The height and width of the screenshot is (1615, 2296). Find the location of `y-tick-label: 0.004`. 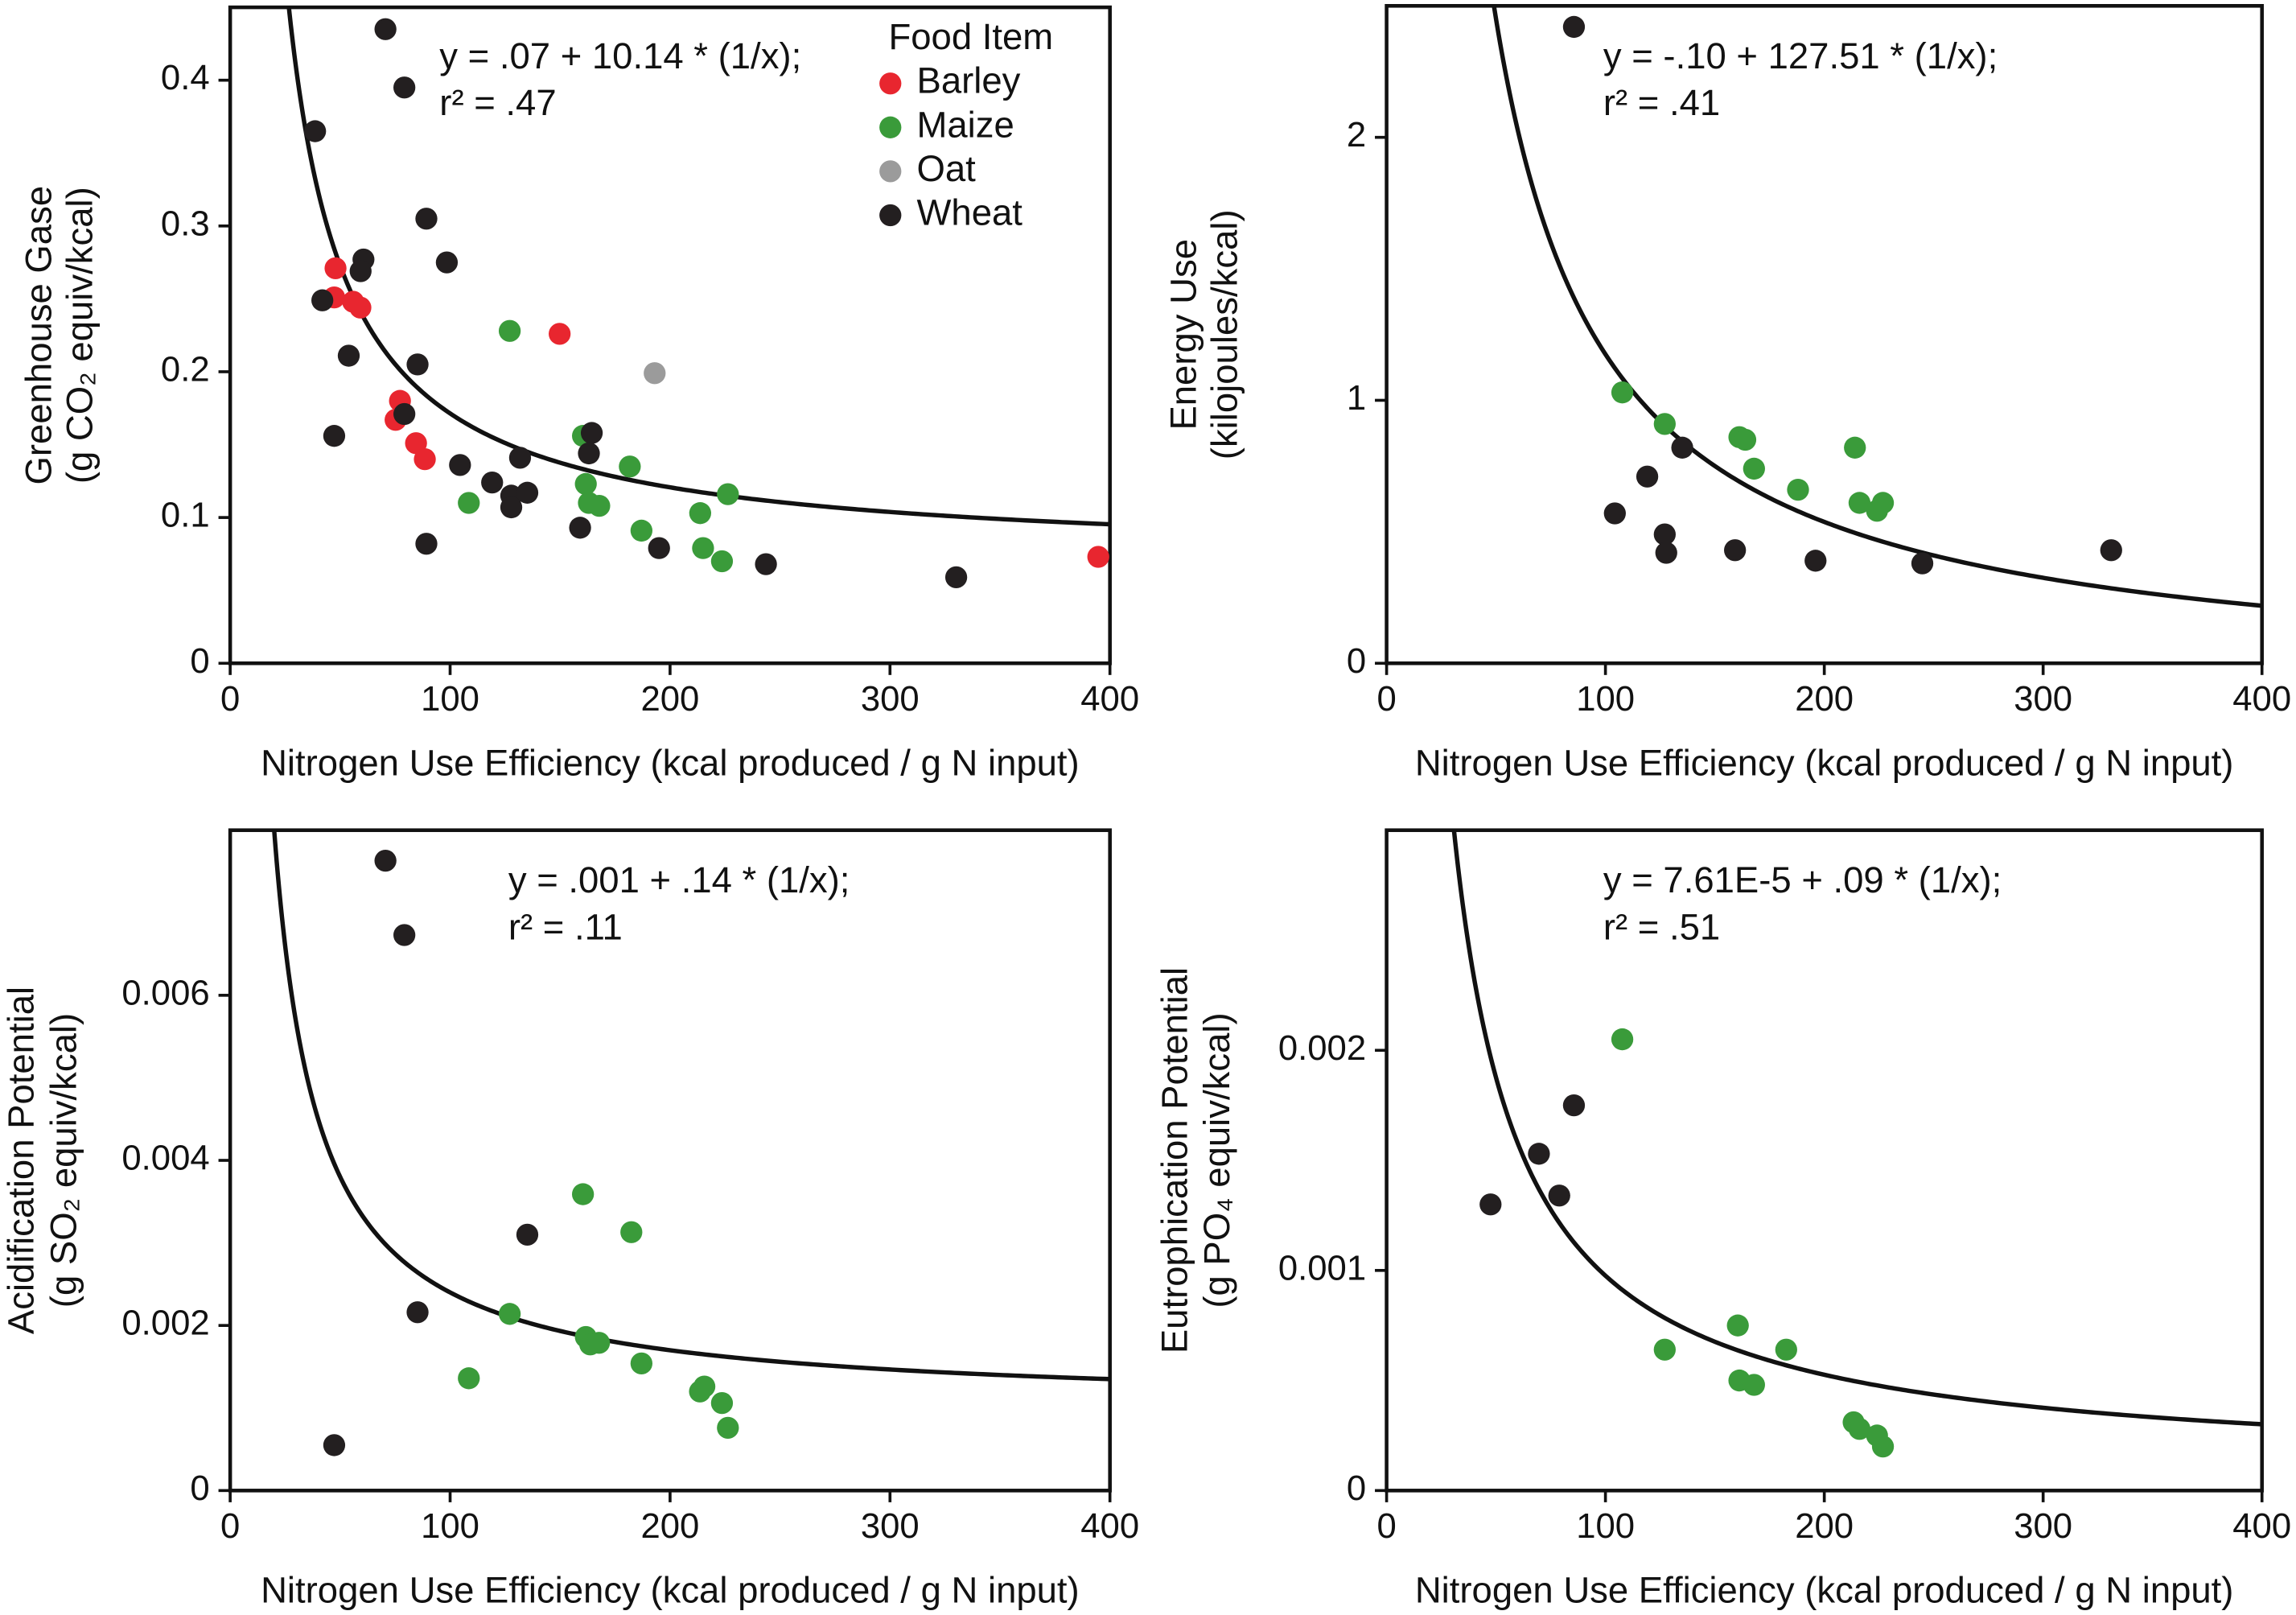

y-tick-label: 0.004 is located at coordinates (165, 1158).